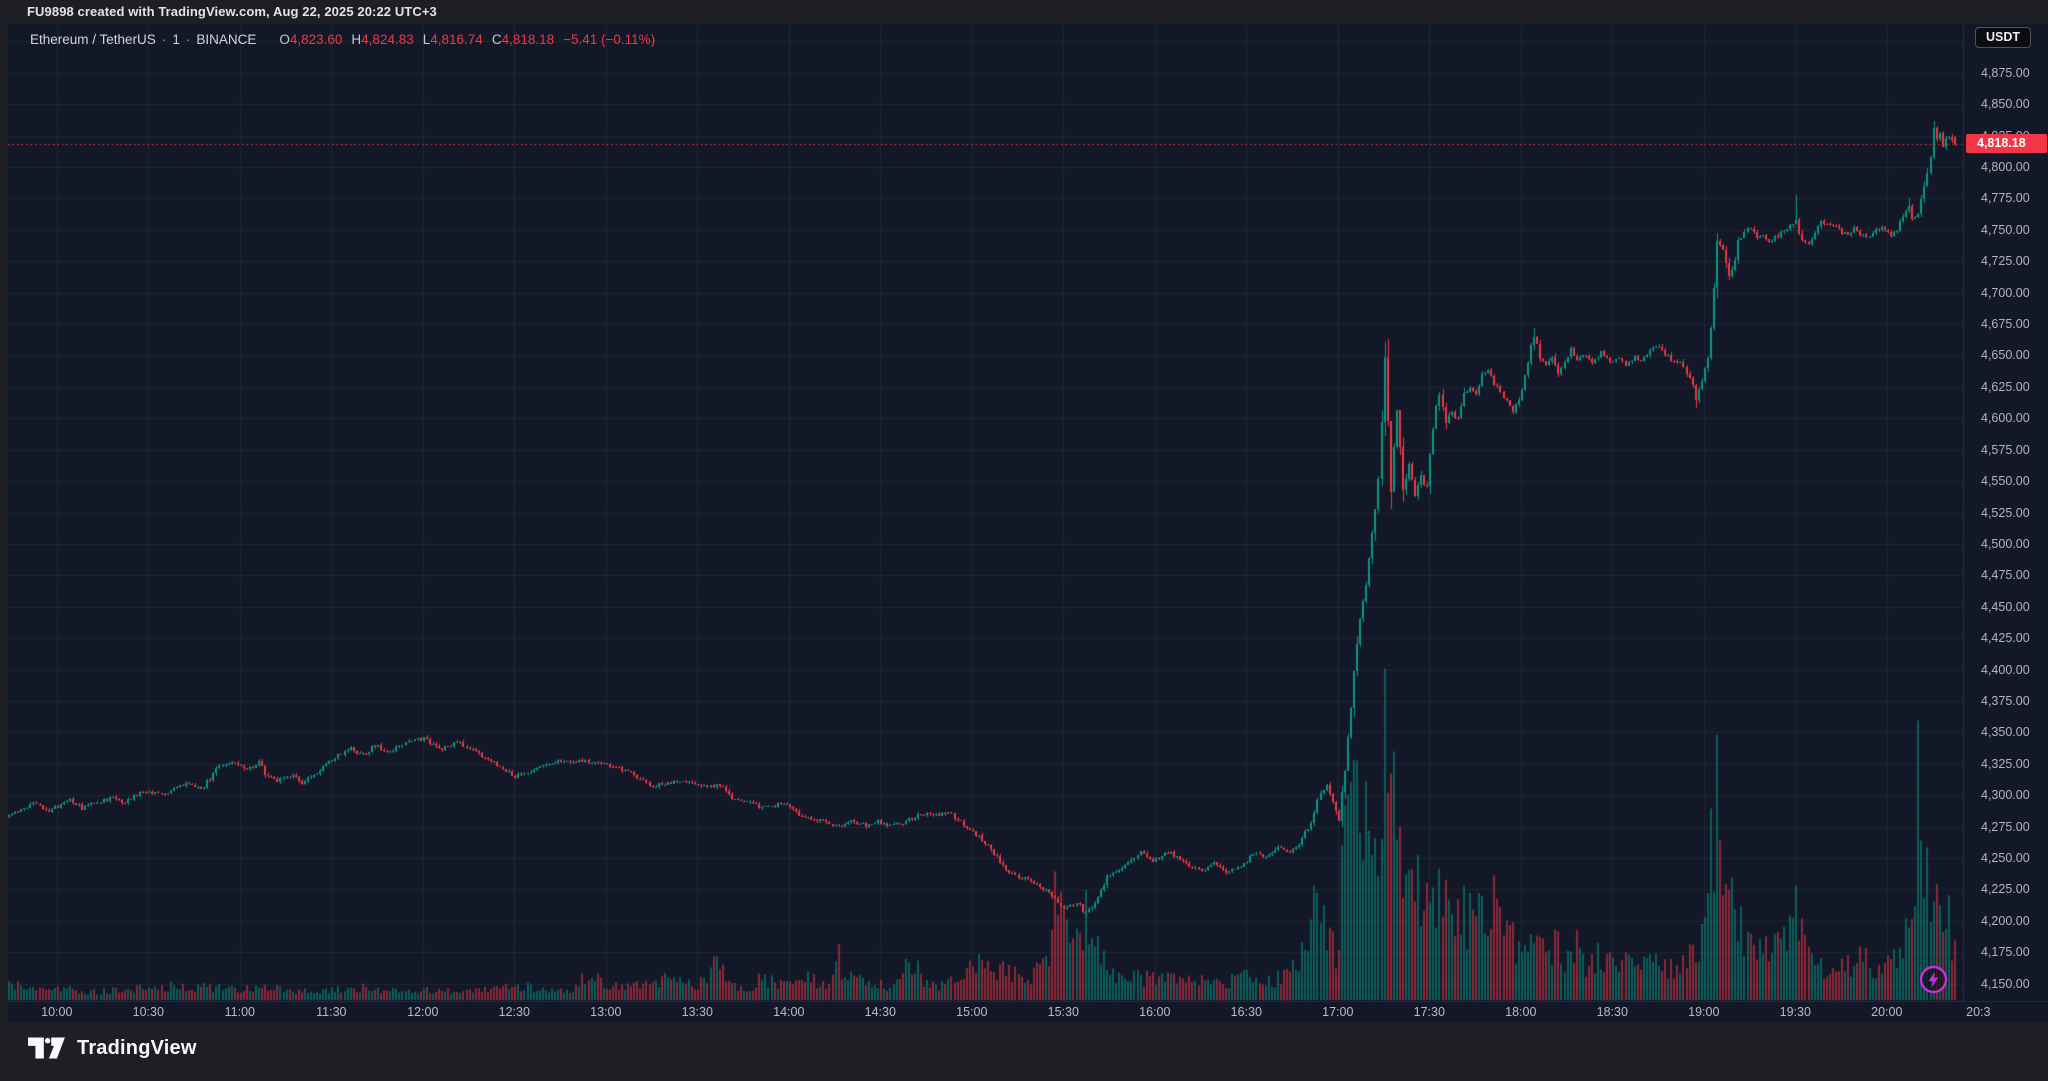 This screenshot has height=1081, width=2048. Describe the element at coordinates (972, 1012) in the screenshot. I see `time-tick-label: 15:00` at that location.